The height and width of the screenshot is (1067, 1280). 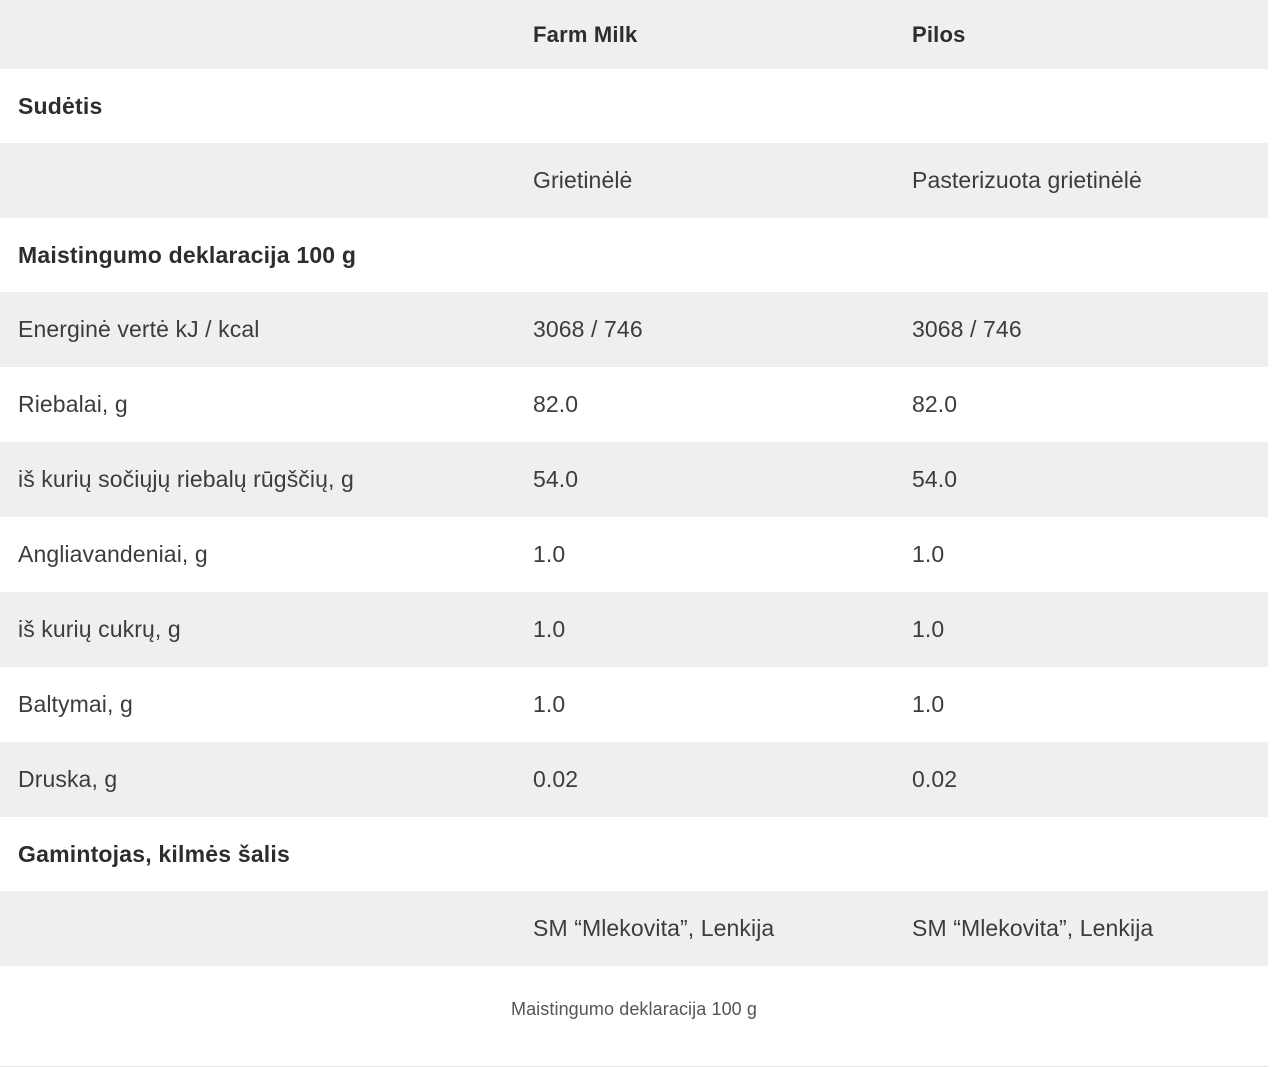 I want to click on table-row: Grietinėlė Pasterizuota grietinėlė, so click(x=634, y=180).